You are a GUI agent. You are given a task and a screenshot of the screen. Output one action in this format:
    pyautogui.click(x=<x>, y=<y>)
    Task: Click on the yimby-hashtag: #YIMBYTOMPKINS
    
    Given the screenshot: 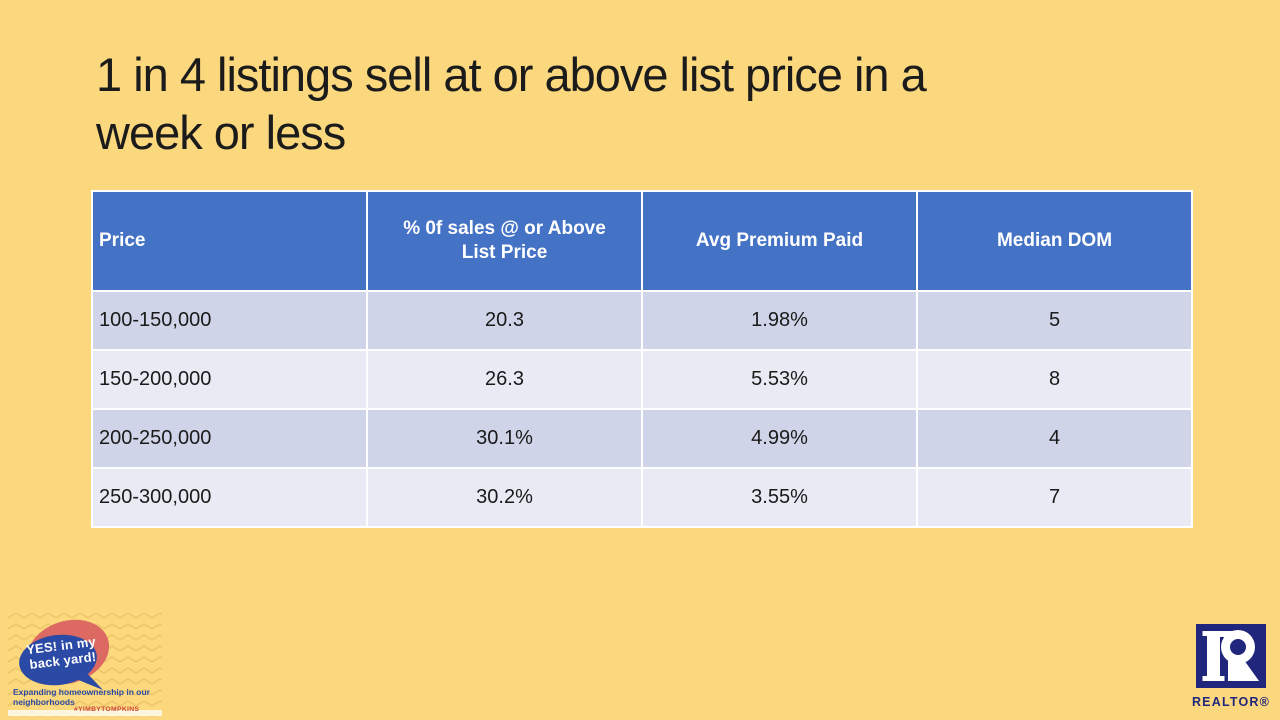 What is the action you would take?
    pyautogui.click(x=107, y=709)
    